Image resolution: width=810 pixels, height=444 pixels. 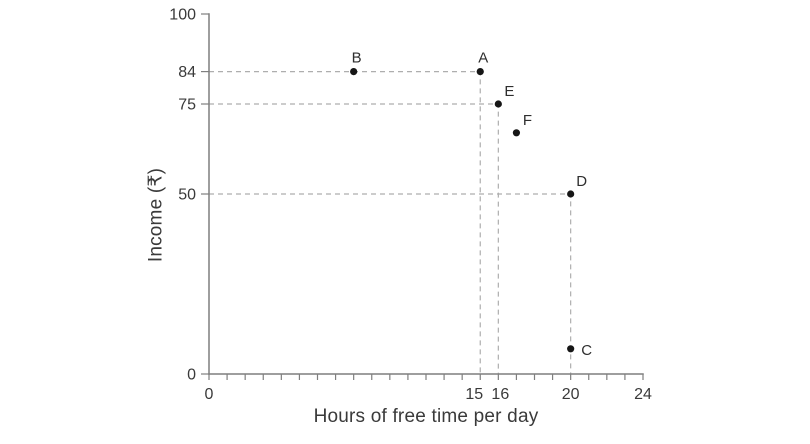 What do you see at coordinates (509, 91) in the screenshot?
I see `point-label-E: E` at bounding box center [509, 91].